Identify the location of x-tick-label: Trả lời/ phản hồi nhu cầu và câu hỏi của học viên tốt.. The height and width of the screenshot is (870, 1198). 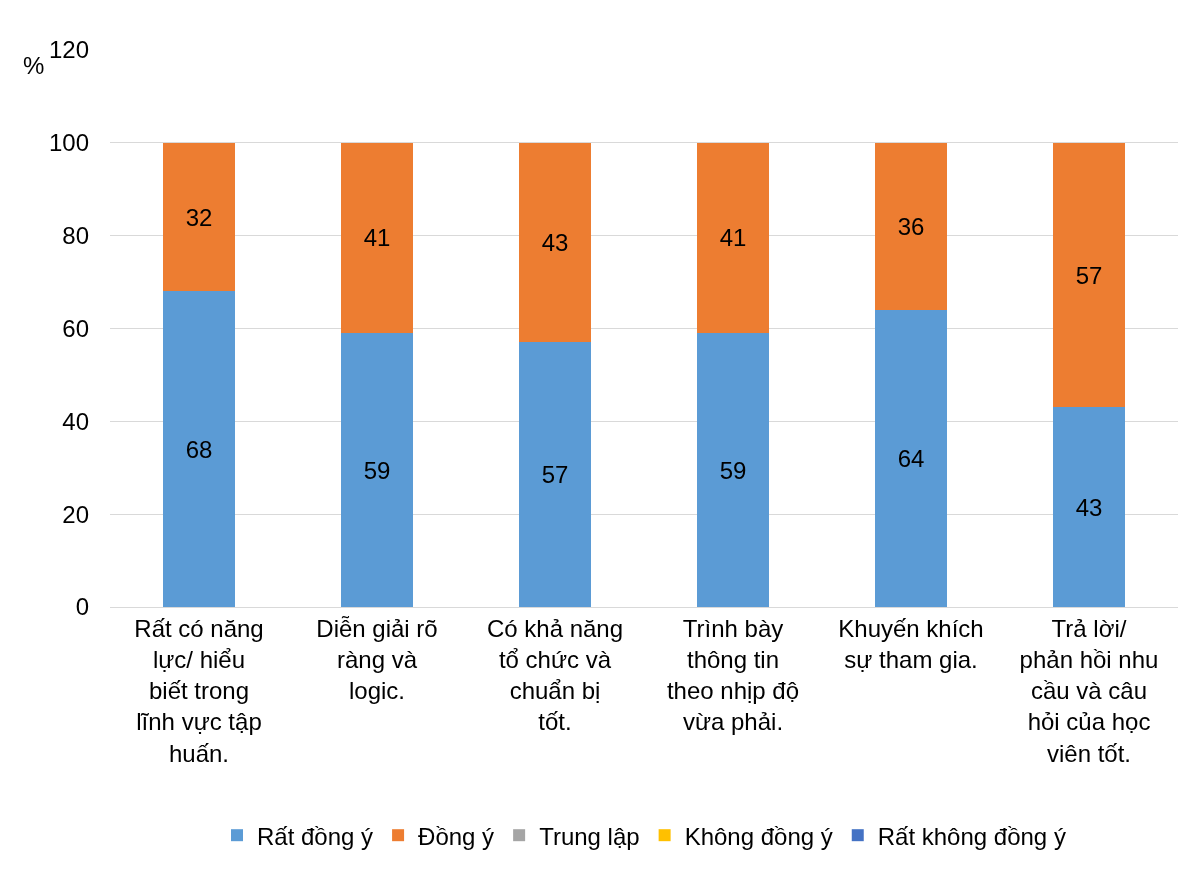
(1089, 690).